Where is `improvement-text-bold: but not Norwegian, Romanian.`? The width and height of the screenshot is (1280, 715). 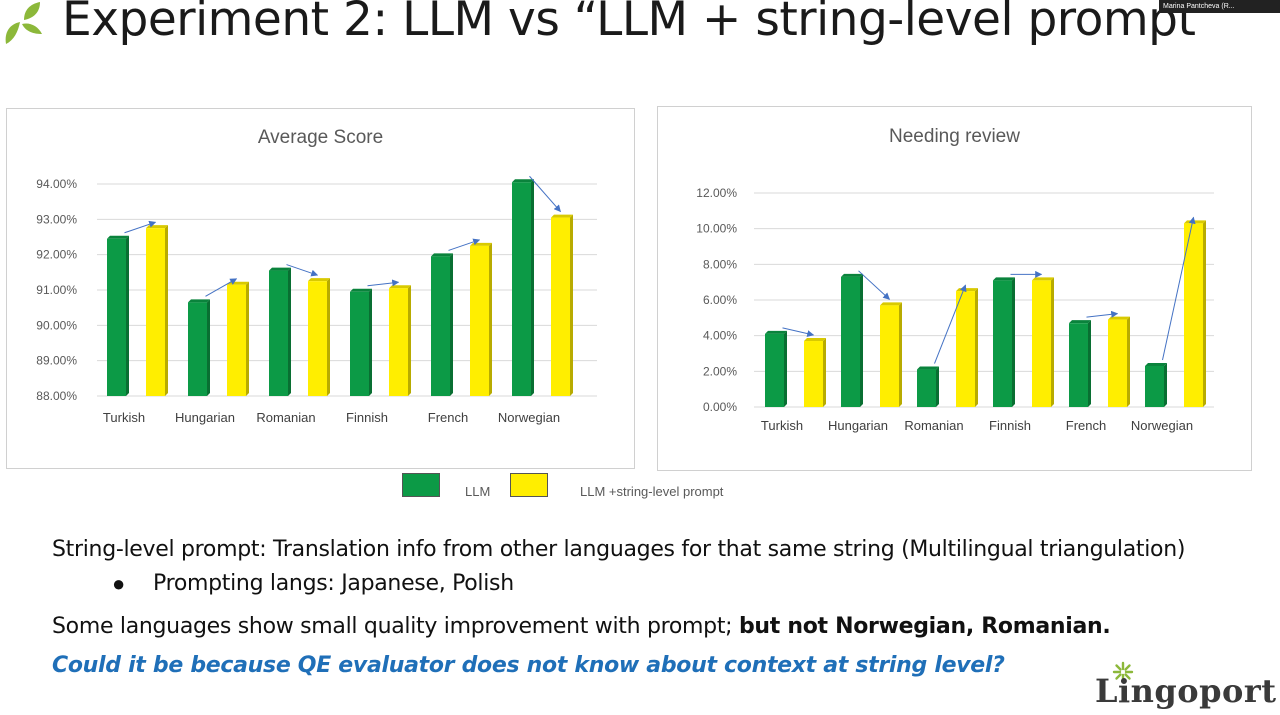
improvement-text-bold: but not Norwegian, Romanian. is located at coordinates (924, 626).